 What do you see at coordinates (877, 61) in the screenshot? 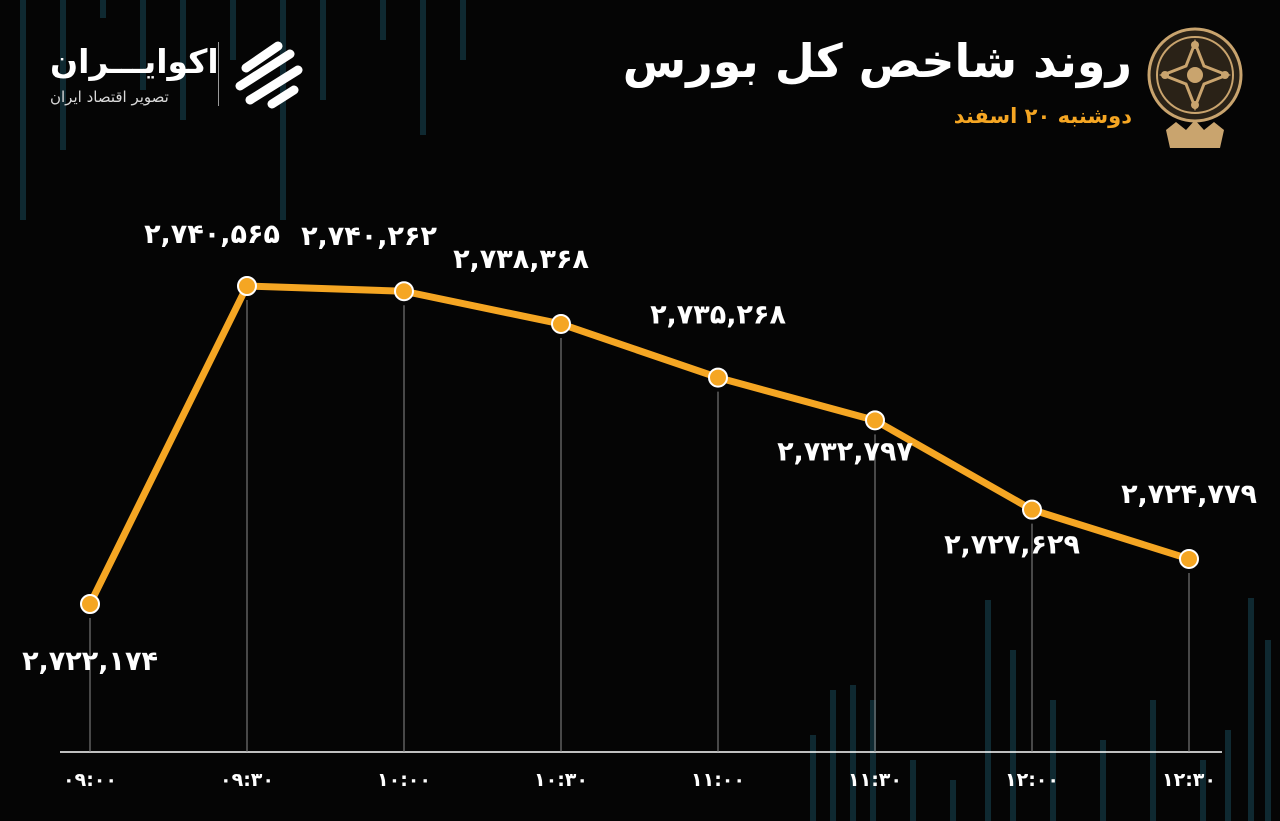
I see `chart-title: روند شاخص کل بورس` at bounding box center [877, 61].